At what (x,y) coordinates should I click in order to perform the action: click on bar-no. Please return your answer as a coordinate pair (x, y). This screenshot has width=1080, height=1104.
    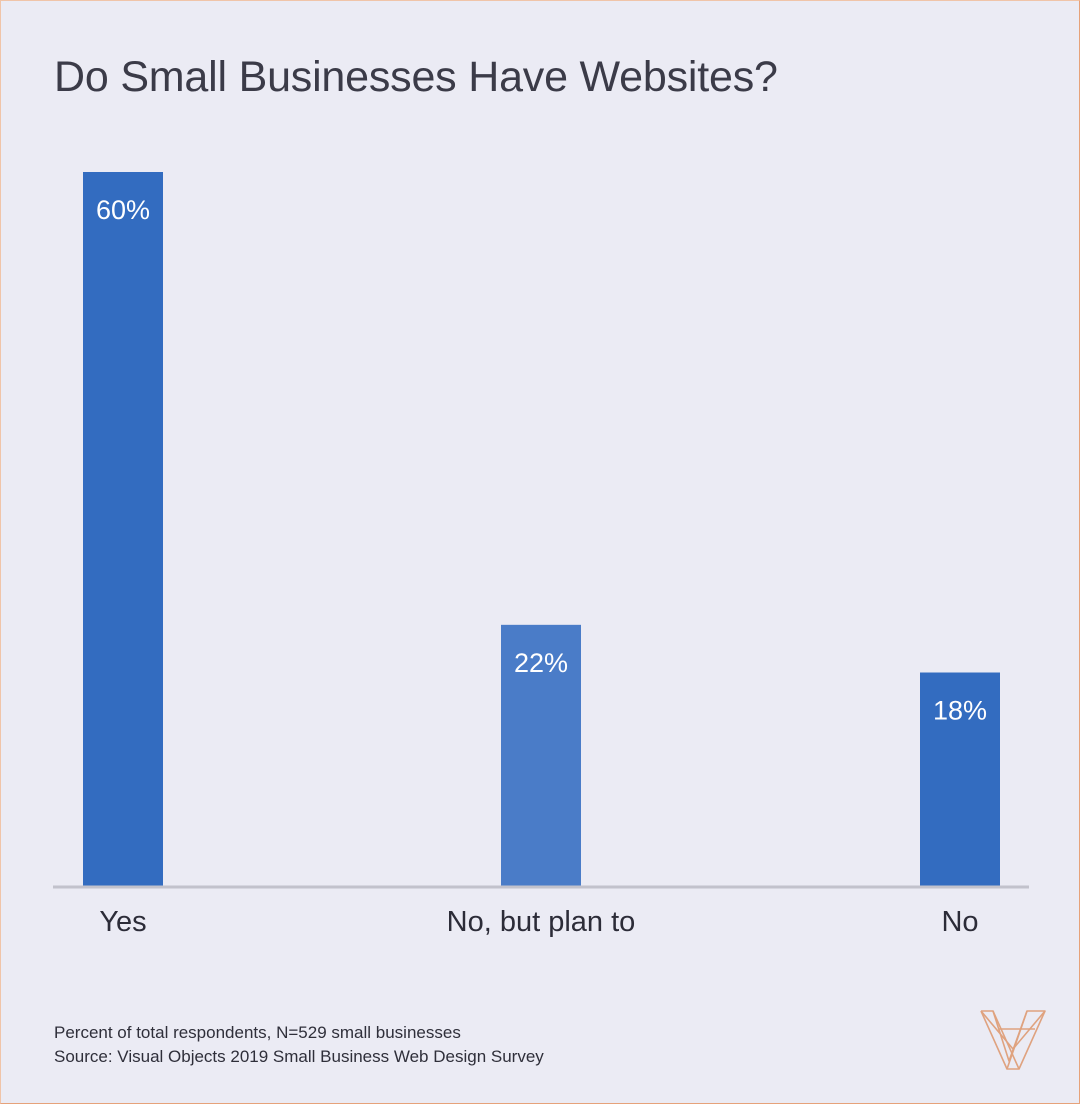
    Looking at the image, I should click on (960, 779).